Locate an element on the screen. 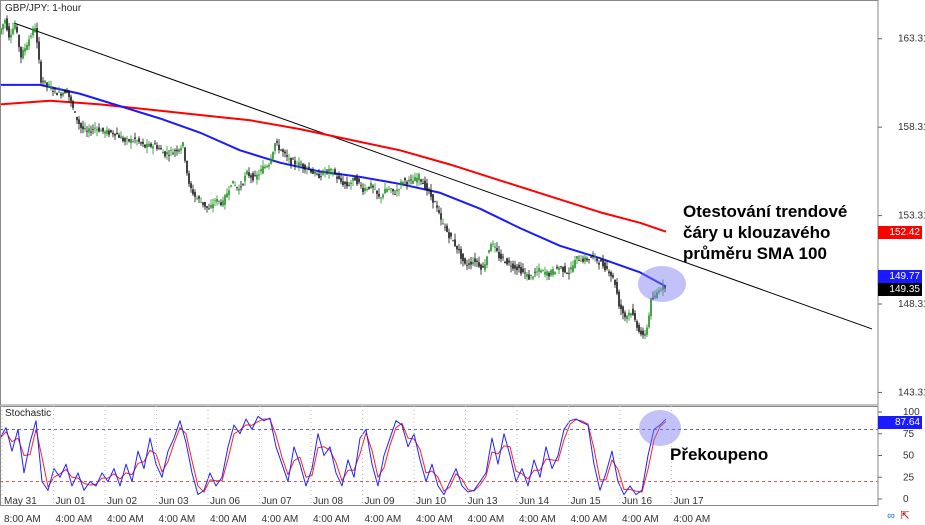  link-icon: ∞ is located at coordinates (891, 516).